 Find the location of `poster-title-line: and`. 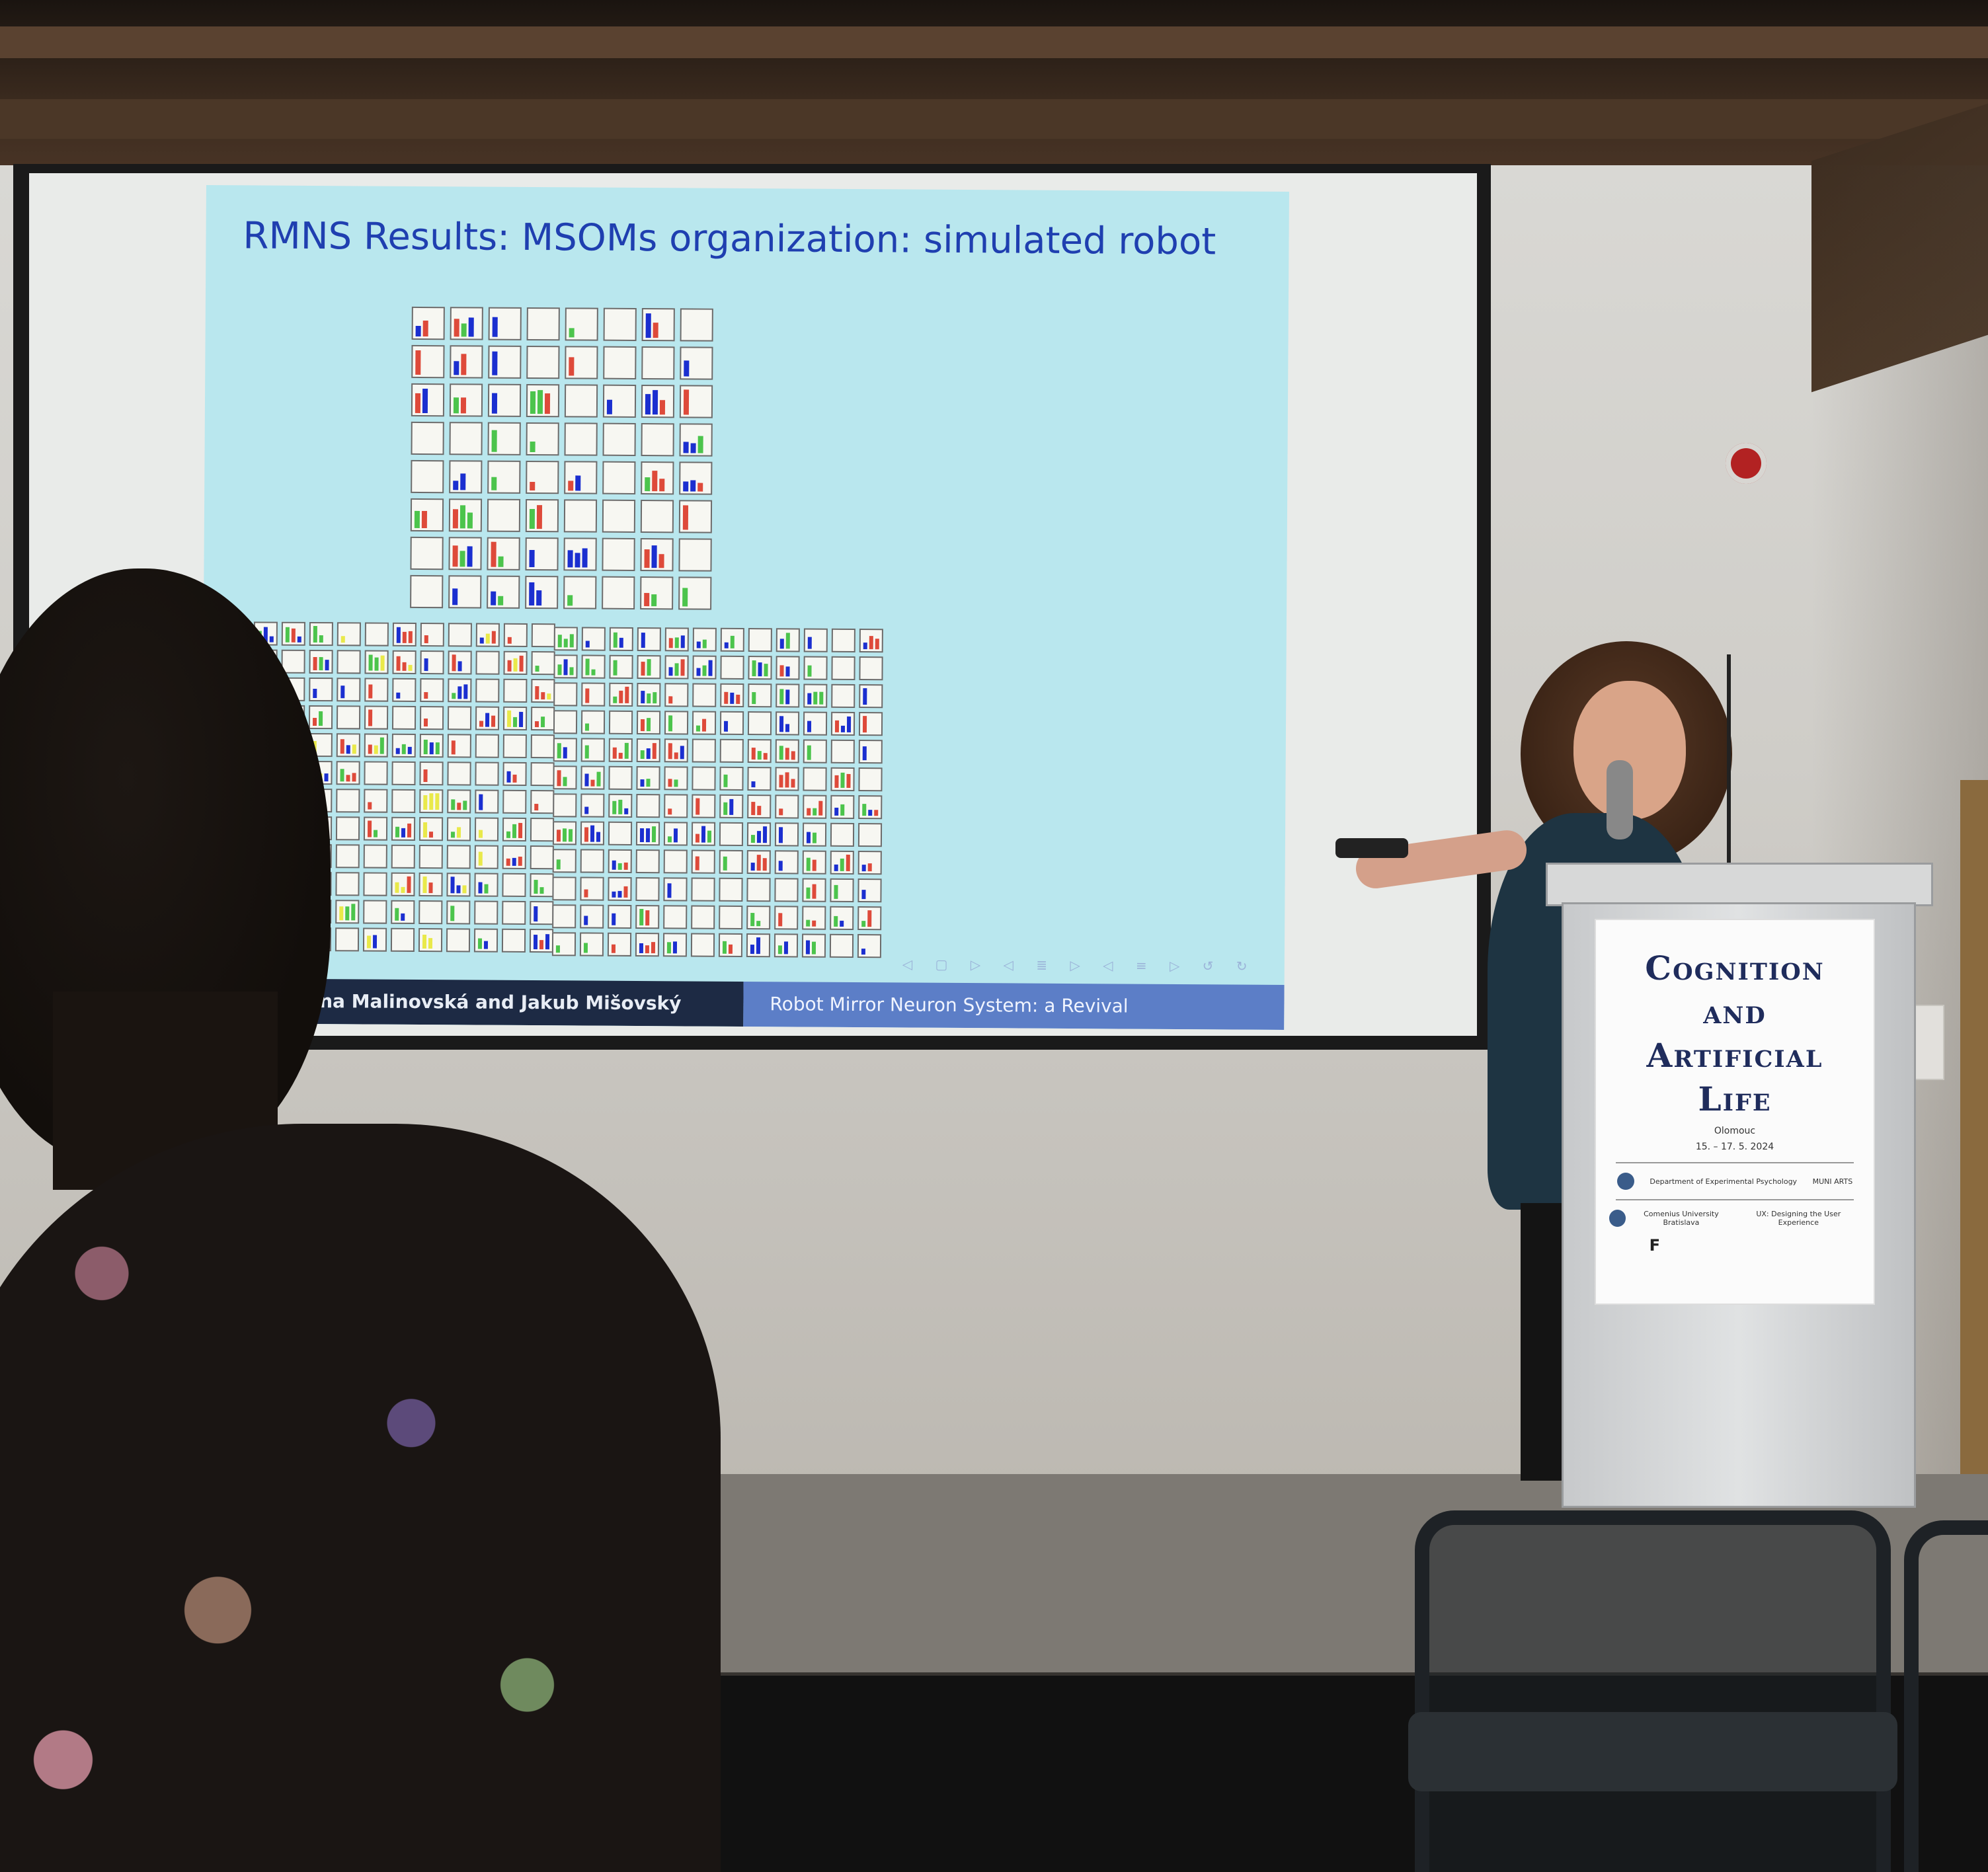

poster-title-line: and is located at coordinates (1735, 1011).